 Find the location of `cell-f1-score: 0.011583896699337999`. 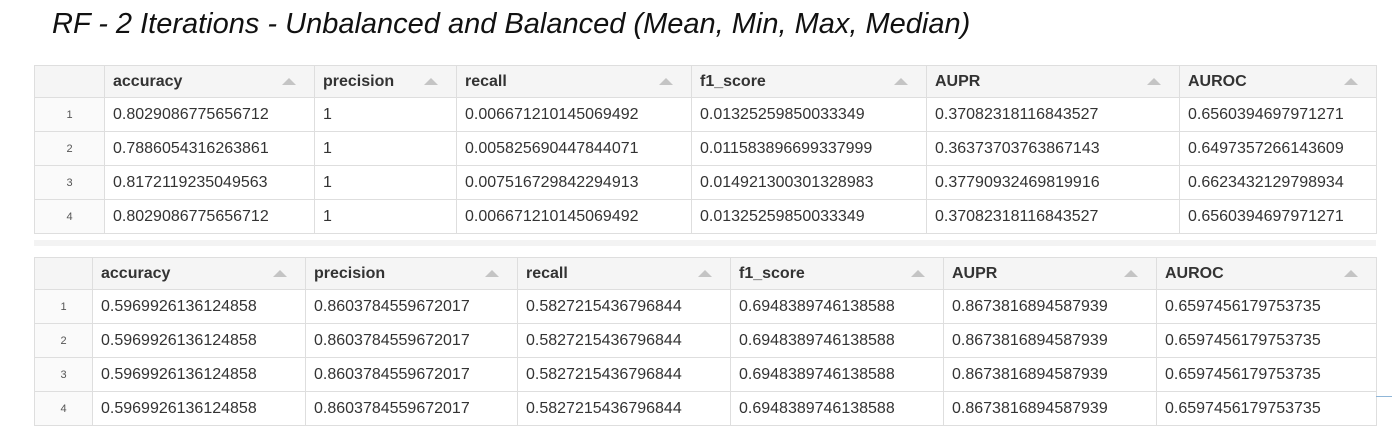

cell-f1-score: 0.011583896699337999 is located at coordinates (809, 148).